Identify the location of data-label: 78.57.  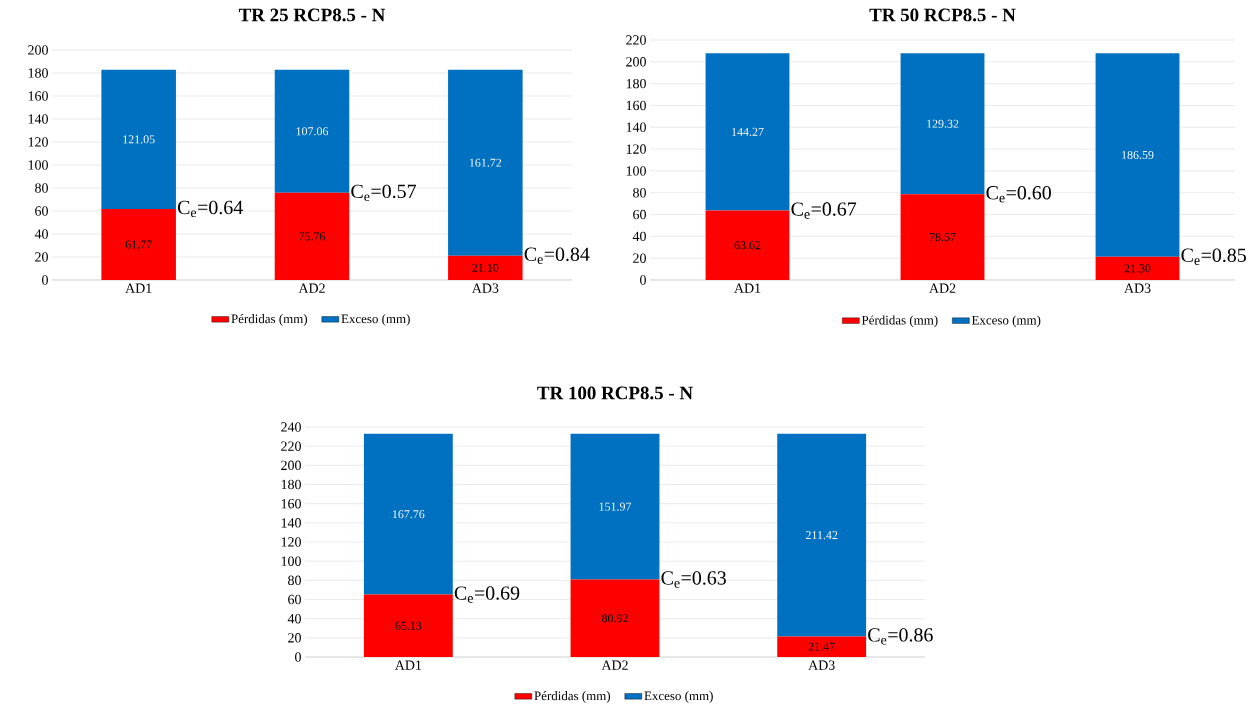
(942, 237).